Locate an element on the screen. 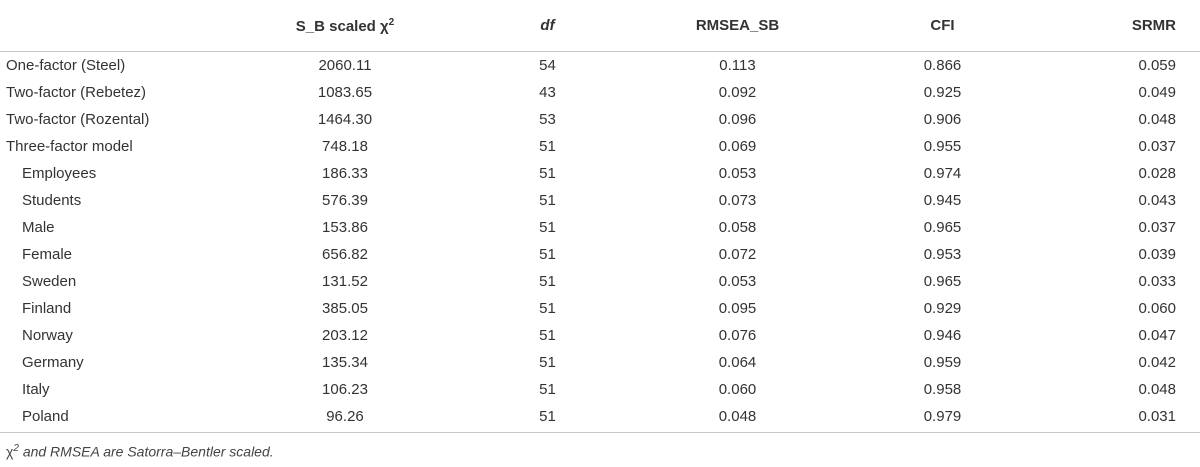  cell: 0.925 is located at coordinates (942, 92).